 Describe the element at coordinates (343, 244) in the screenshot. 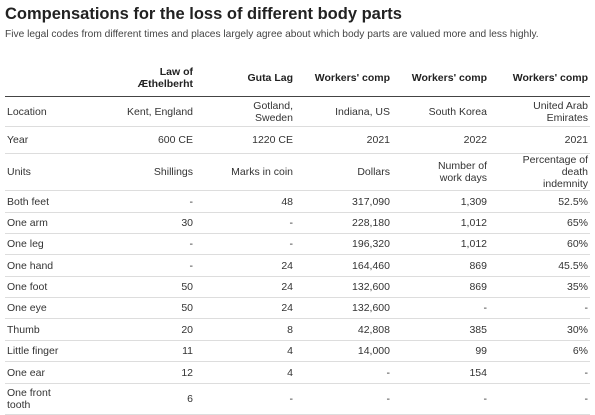

I see `table-cell: 196,320` at that location.